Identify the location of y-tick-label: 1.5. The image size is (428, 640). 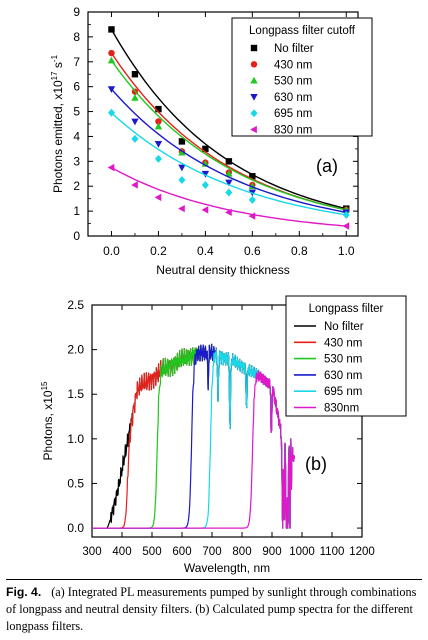
(75, 394).